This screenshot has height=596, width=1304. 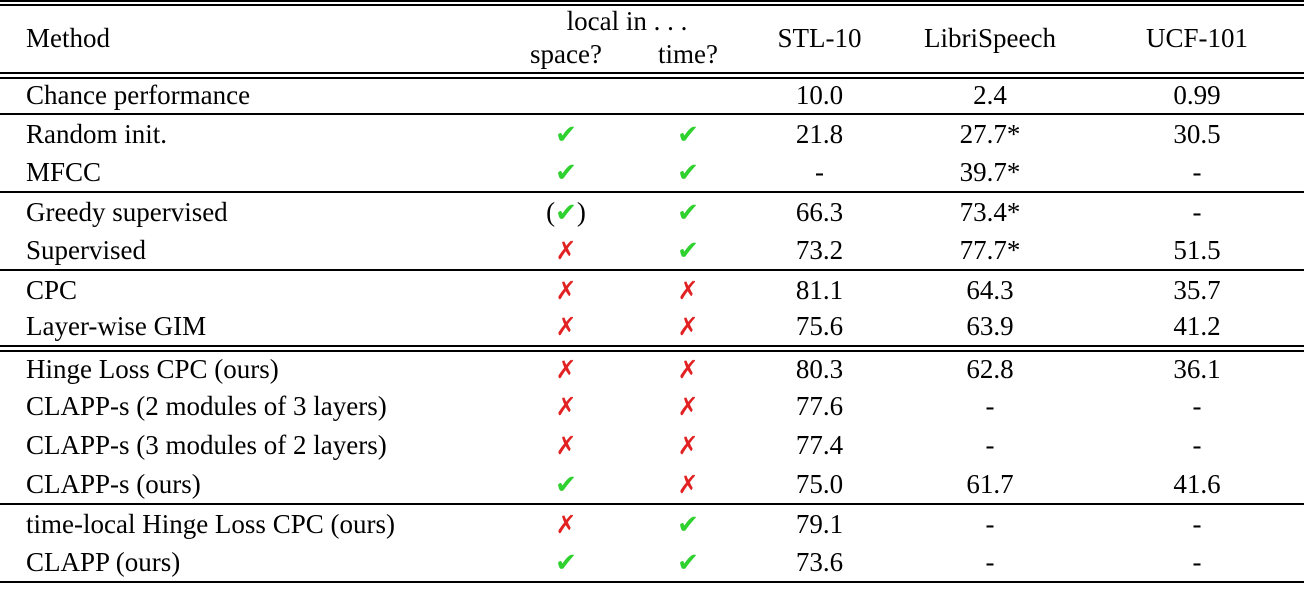 What do you see at coordinates (819, 211) in the screenshot?
I see `stl10-value: 66.3` at bounding box center [819, 211].